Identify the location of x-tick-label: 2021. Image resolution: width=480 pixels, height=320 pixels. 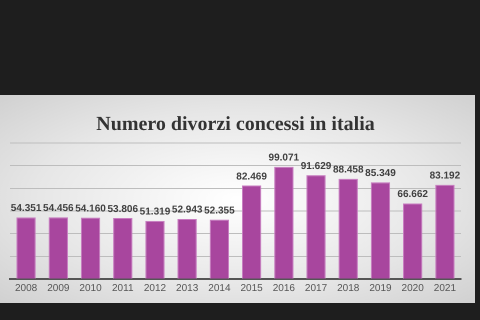
(445, 288).